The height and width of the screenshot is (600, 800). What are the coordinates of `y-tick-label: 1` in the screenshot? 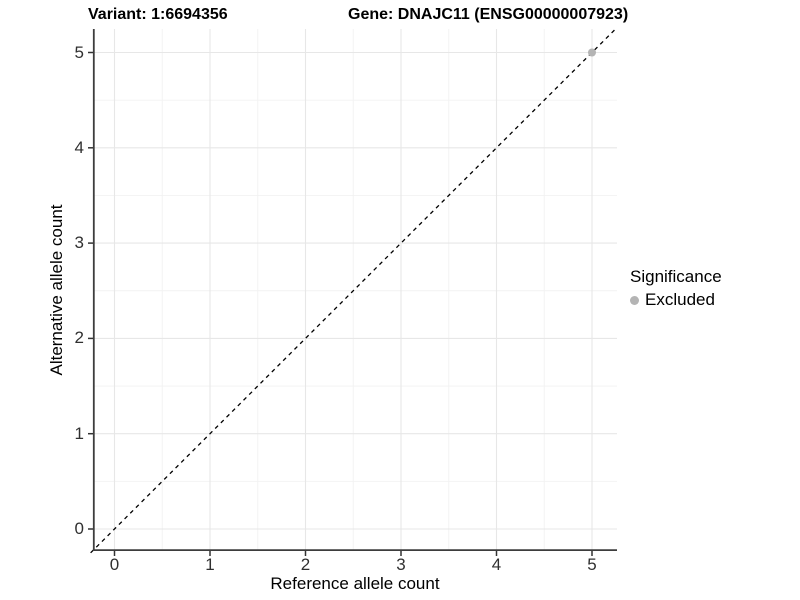 It's located at (79, 433).